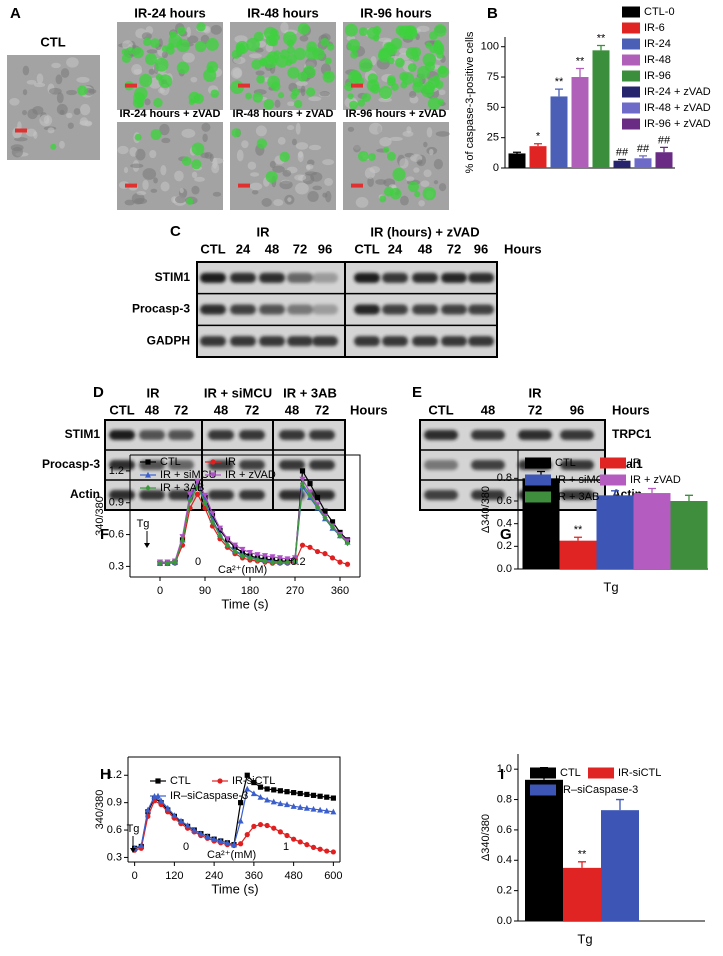 This screenshot has height=956, width=723. I want to click on panel-label: F, so click(104, 534).